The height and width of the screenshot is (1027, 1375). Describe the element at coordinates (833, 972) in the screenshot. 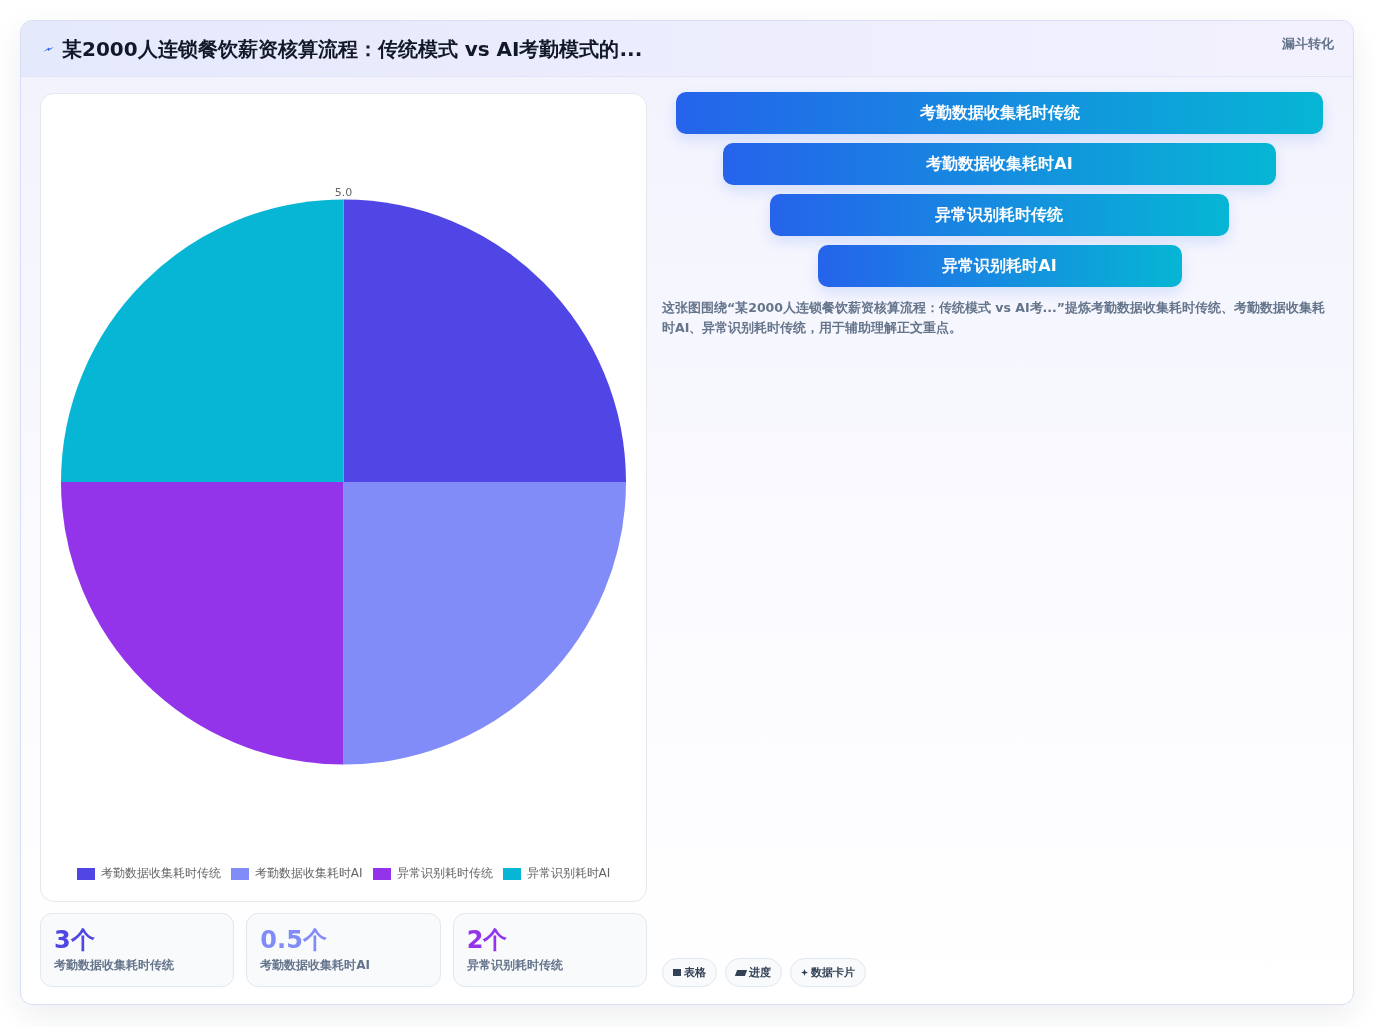

I see `text: 数据卡片` at that location.